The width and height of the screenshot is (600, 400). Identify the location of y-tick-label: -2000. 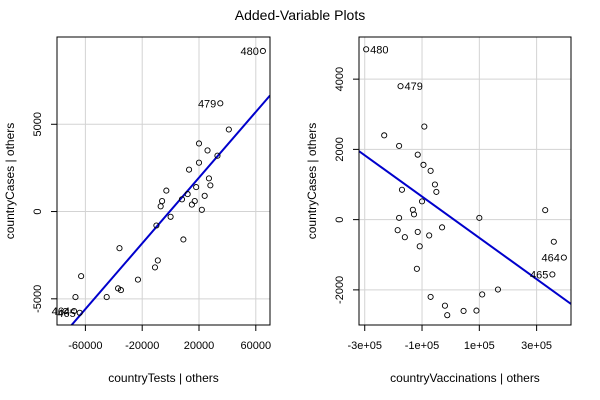
(340, 290).